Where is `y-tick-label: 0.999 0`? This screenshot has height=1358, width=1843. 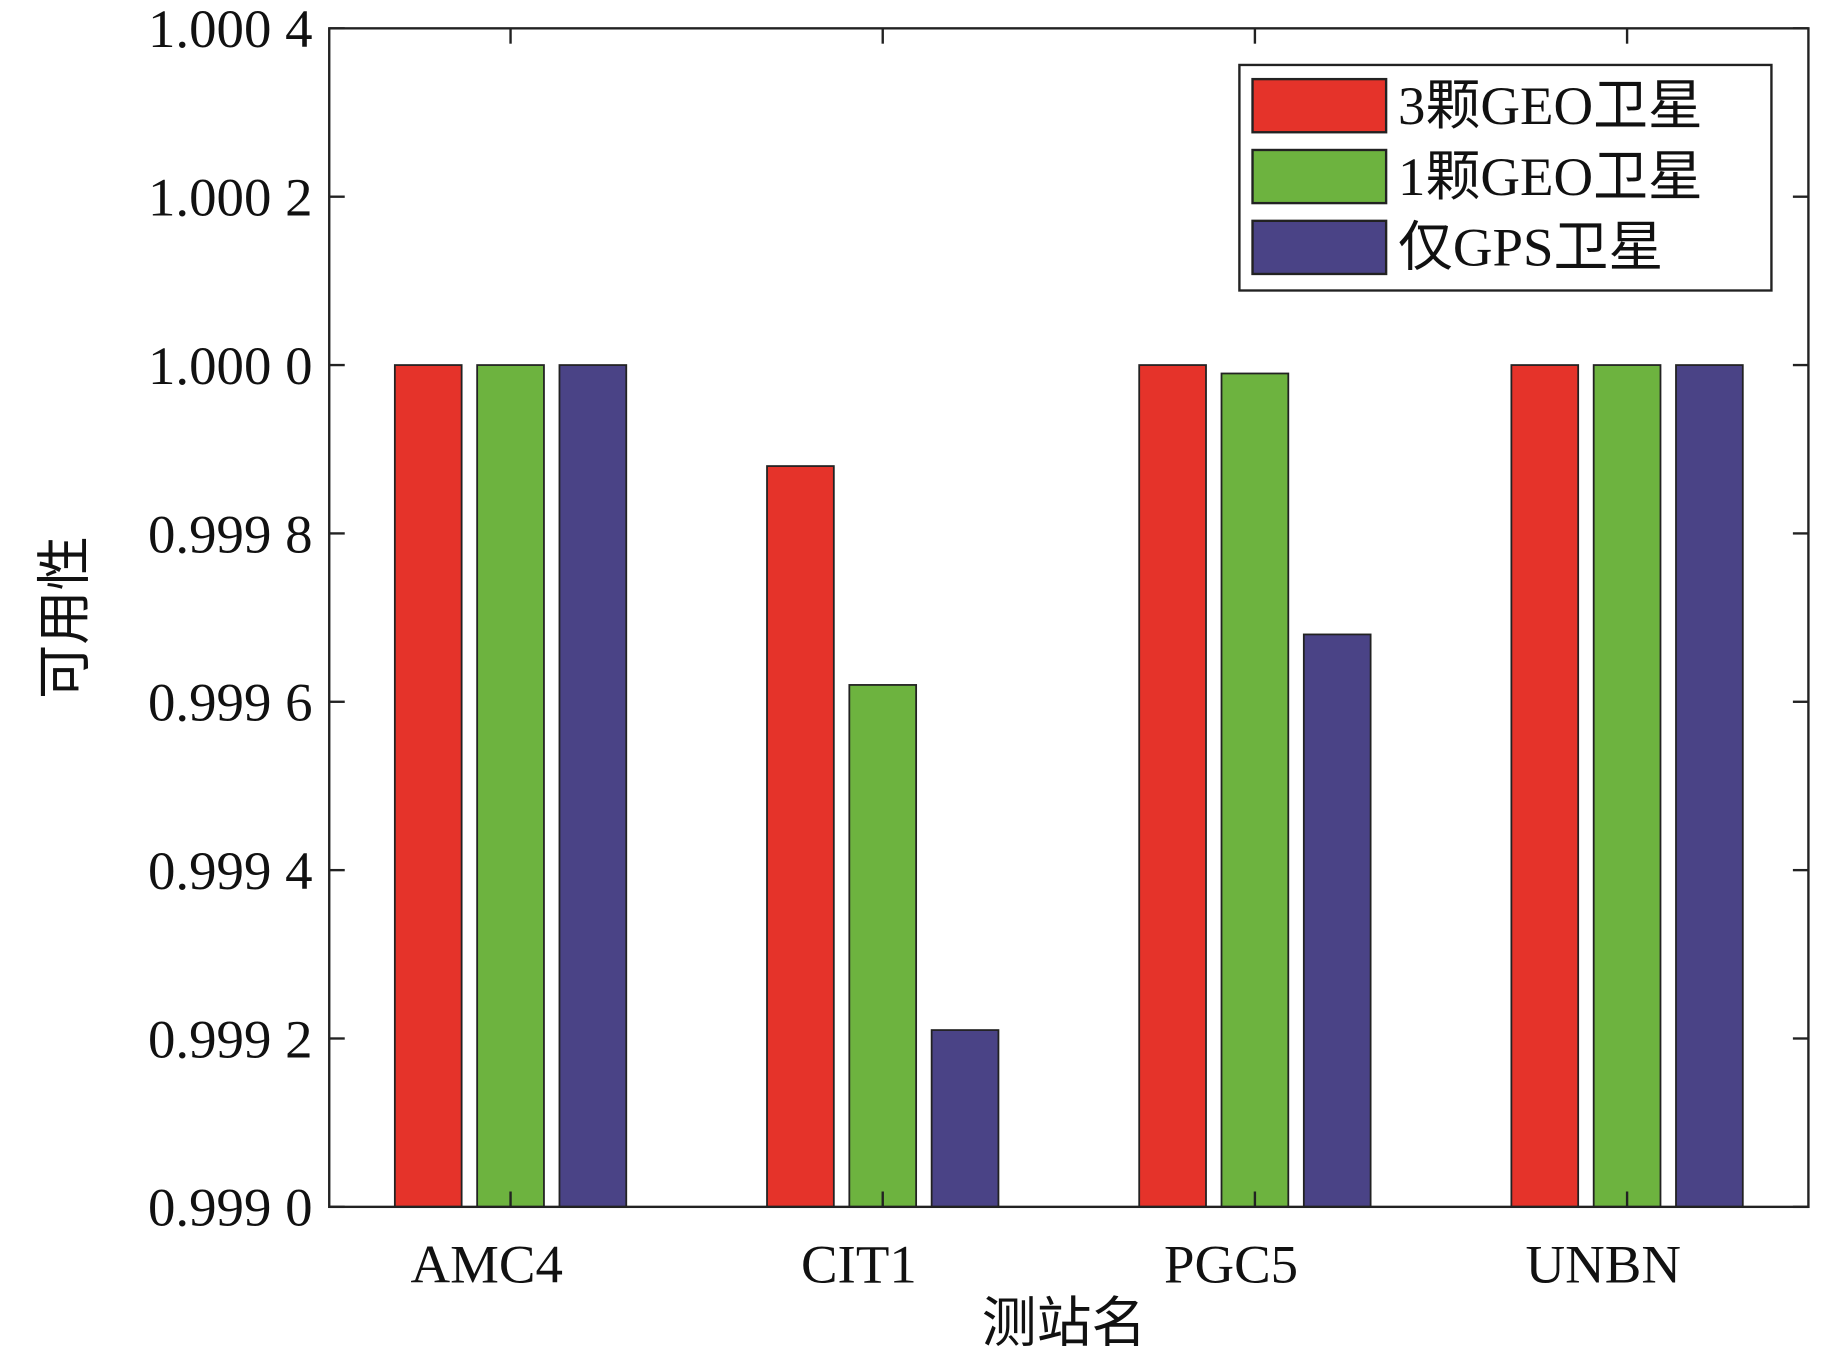
y-tick-label: 0.999 0 is located at coordinates (230, 1207).